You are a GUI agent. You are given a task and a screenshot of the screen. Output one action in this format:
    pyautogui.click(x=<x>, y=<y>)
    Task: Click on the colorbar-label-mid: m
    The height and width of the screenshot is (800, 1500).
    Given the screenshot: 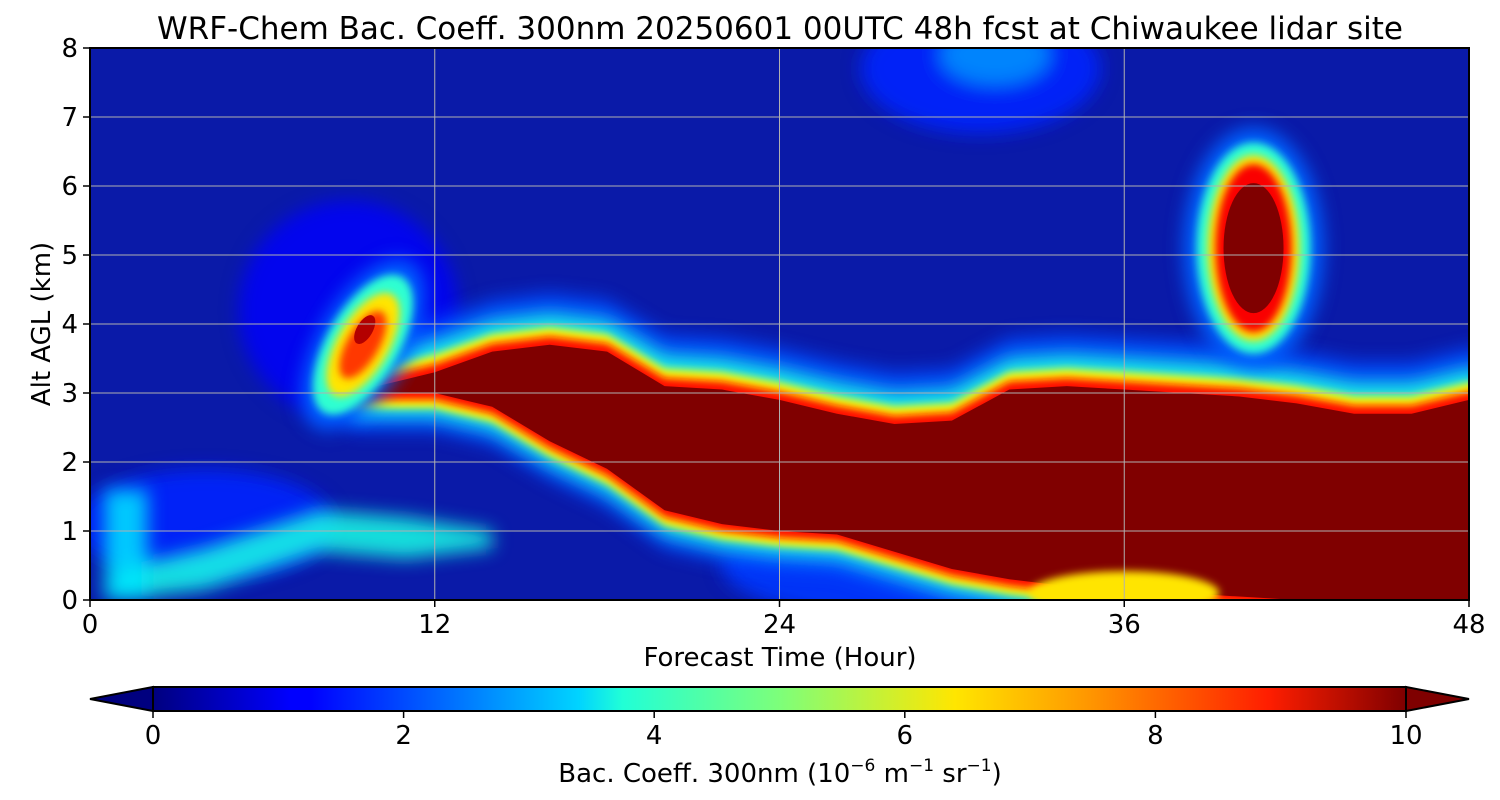 What is the action you would take?
    pyautogui.click(x=892, y=774)
    